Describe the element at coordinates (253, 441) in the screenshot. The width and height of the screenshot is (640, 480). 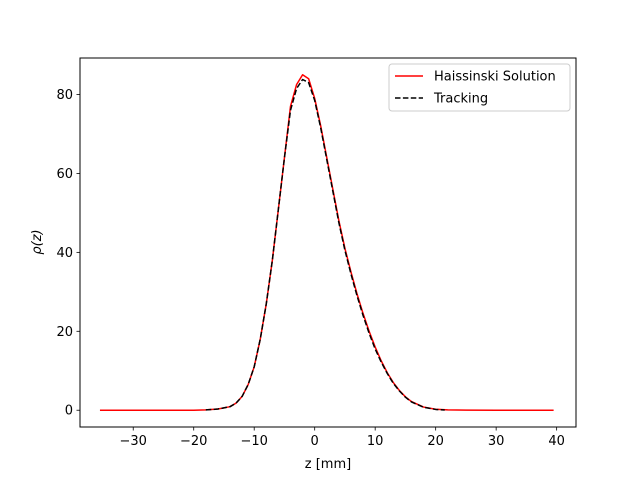
I see `x-tick-label: −10` at that location.